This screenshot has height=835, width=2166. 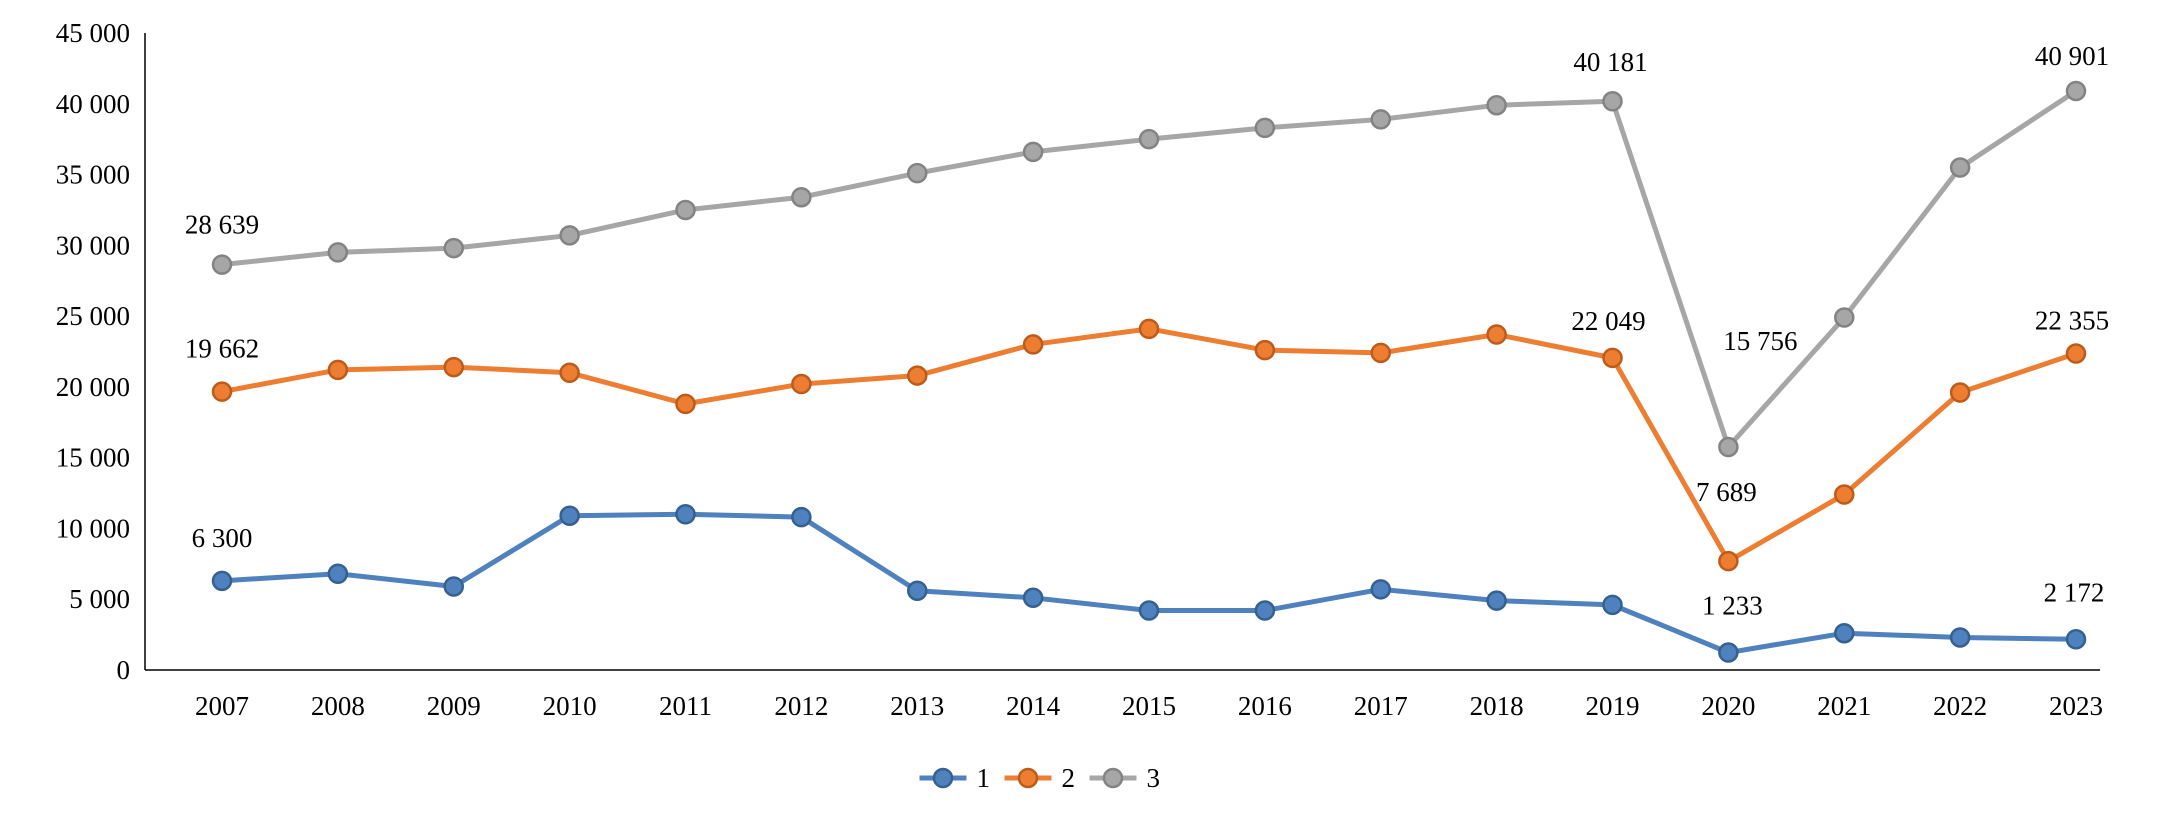 What do you see at coordinates (2074, 592) in the screenshot?
I see `data-label: 2 172` at bounding box center [2074, 592].